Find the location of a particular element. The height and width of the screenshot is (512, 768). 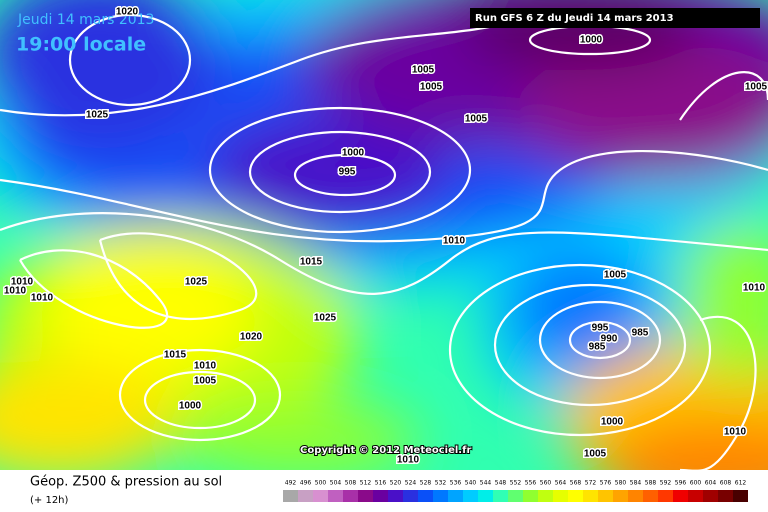

legend-label: 612 is located at coordinates (741, 483).